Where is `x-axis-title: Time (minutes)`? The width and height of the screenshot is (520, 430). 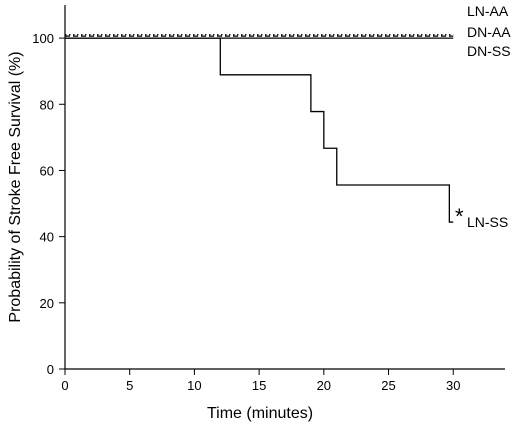 x-axis-title: Time (minutes) is located at coordinates (260, 413).